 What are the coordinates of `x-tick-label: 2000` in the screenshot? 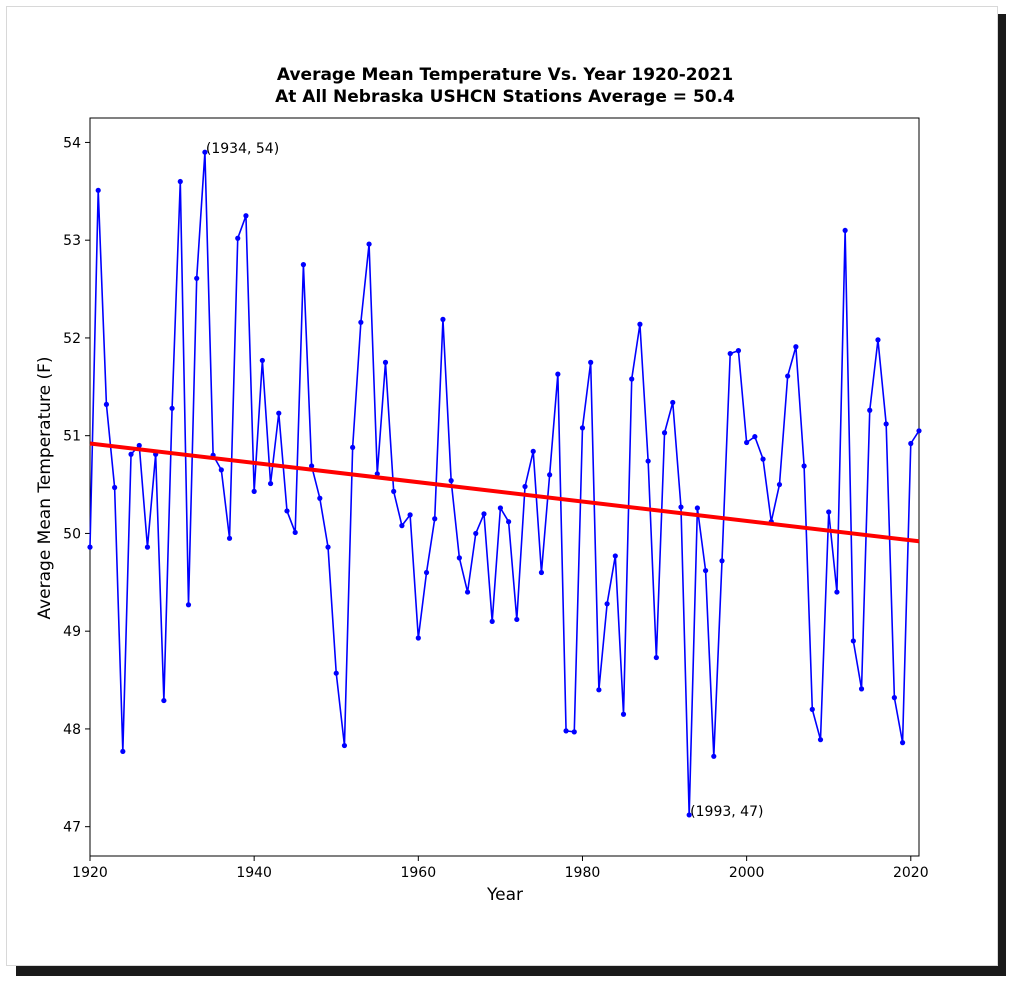 It's located at (747, 873).